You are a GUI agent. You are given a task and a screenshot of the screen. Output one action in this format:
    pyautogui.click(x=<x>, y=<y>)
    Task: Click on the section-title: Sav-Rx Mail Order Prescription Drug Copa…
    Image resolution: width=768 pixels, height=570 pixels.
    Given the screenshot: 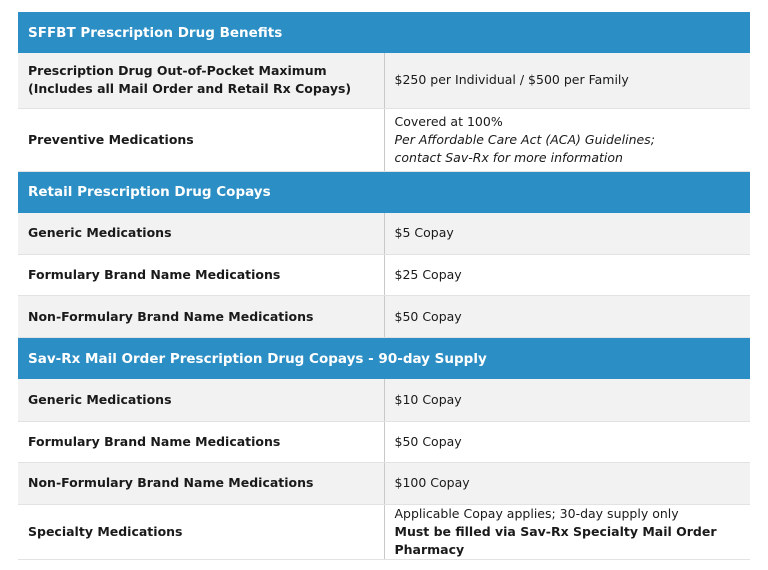 What is the action you would take?
    pyautogui.click(x=384, y=358)
    